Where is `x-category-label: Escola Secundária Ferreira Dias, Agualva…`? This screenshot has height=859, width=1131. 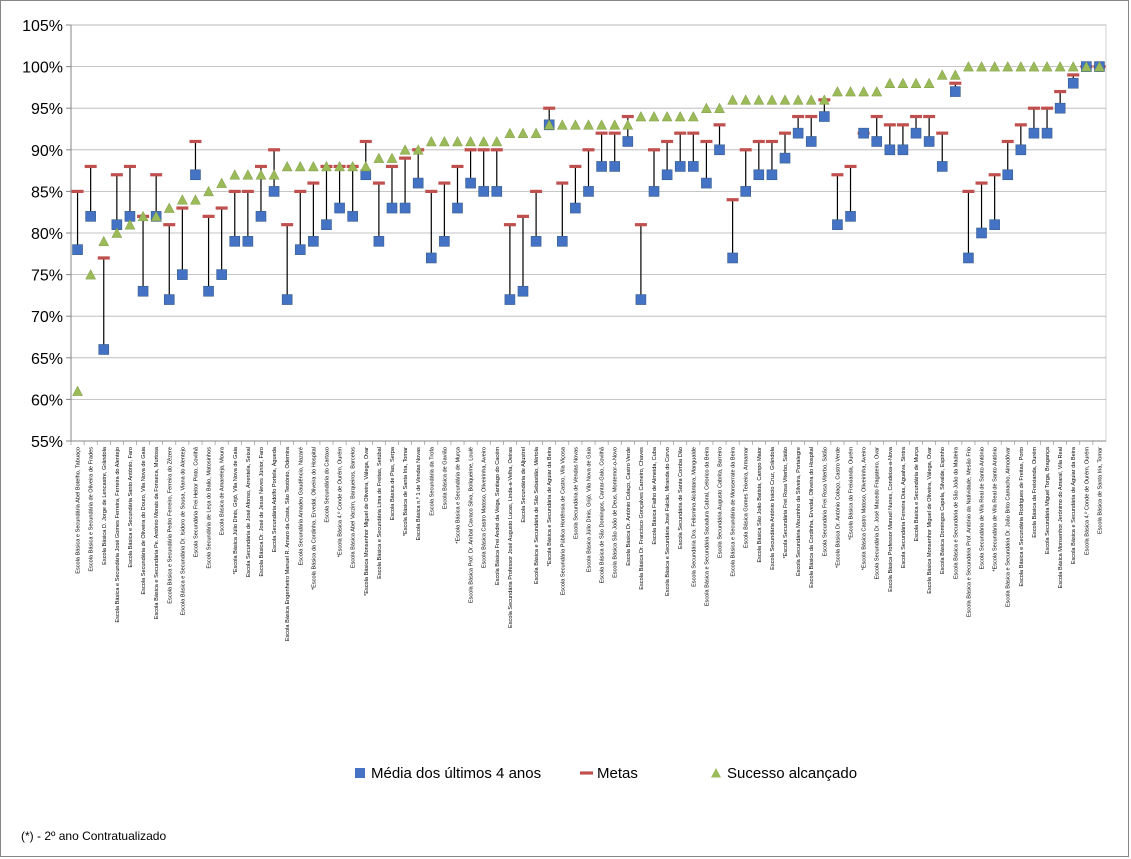 x-category-label: Escola Secundária Ferreira Dias, Agualva… is located at coordinates (904, 507).